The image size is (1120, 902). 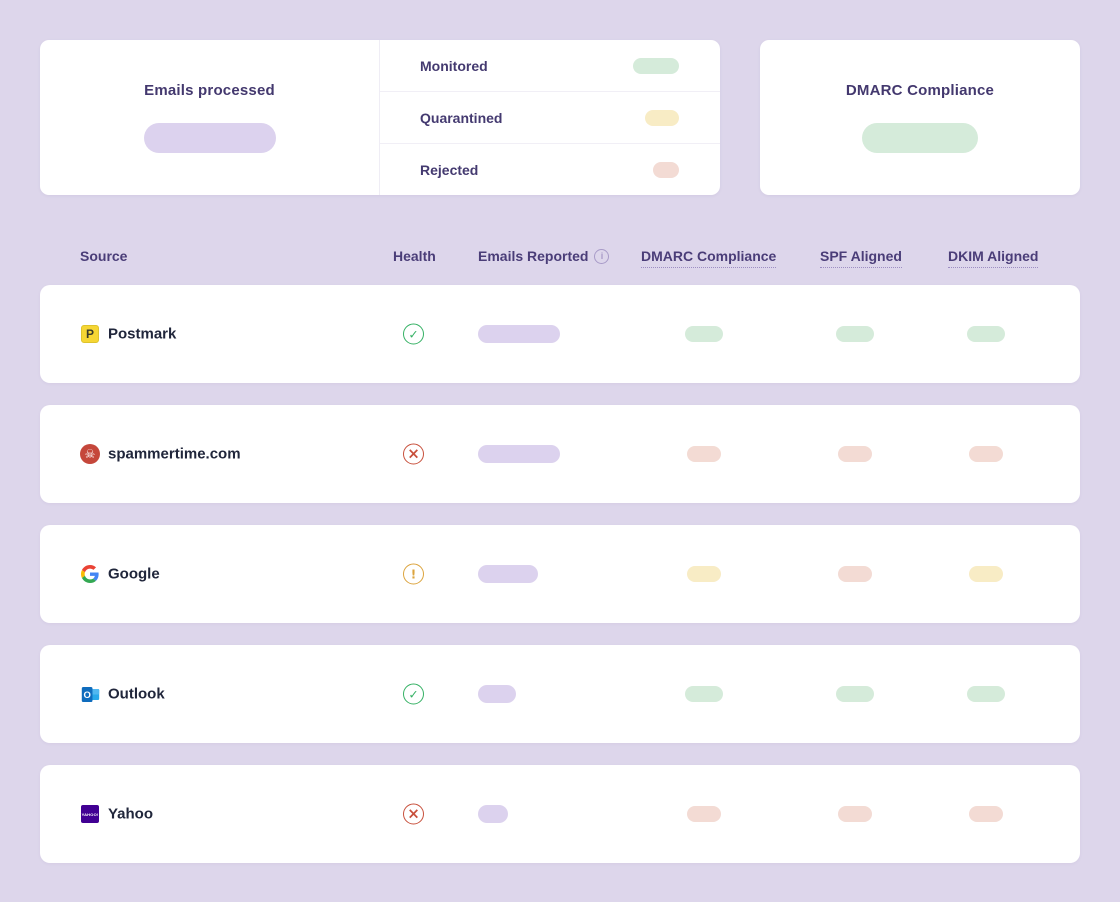 I want to click on yahoo-logo-icon: YAHOO!, so click(x=90, y=814).